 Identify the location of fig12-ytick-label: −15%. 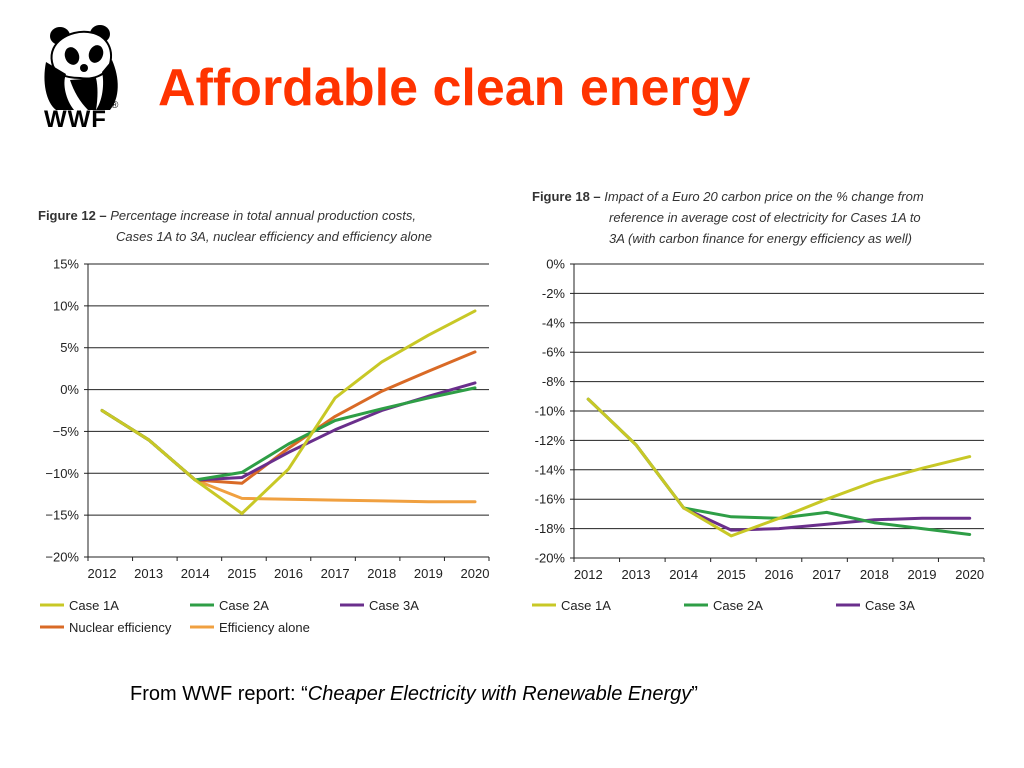
(62, 515).